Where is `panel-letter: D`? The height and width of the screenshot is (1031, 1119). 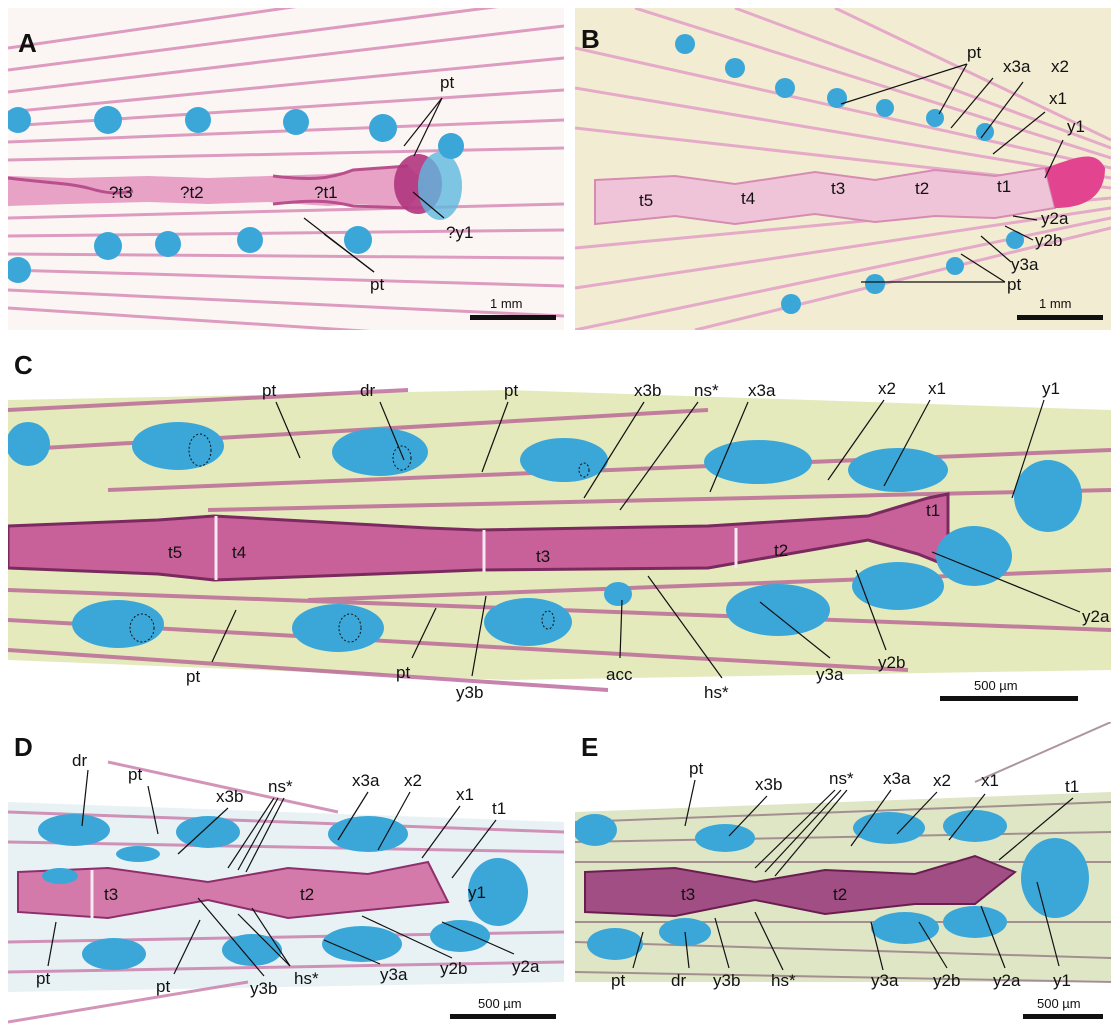
panel-letter: D is located at coordinates (23, 747).